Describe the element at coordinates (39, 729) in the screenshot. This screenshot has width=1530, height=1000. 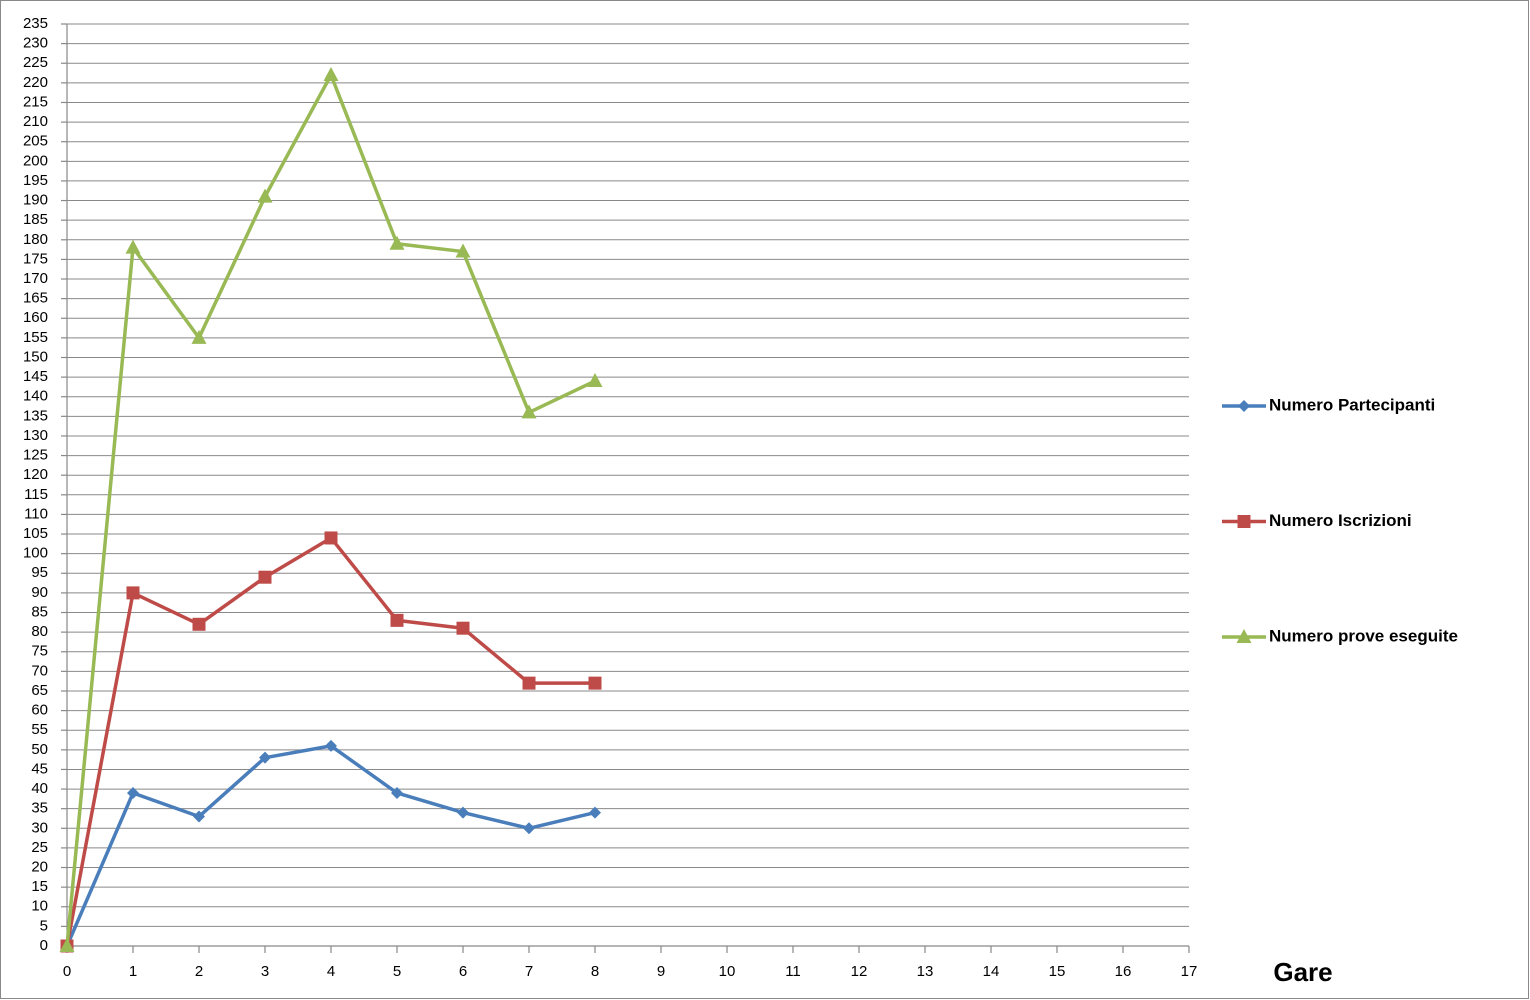
I see `y-tick-label: 55` at that location.